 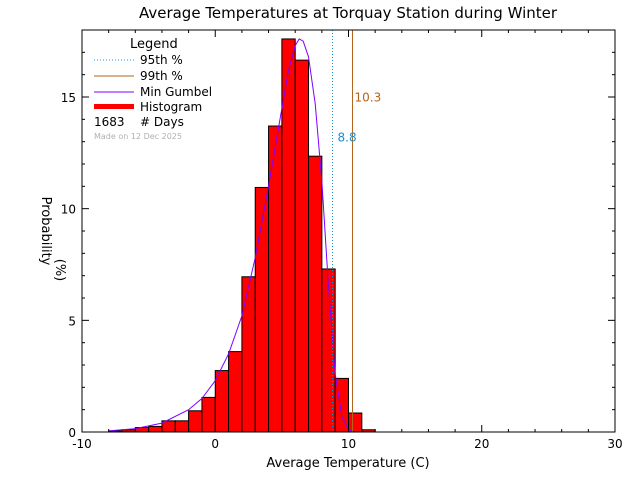 What do you see at coordinates (161, 76) in the screenshot?
I see `legend-entry-p99: 99th %` at bounding box center [161, 76].